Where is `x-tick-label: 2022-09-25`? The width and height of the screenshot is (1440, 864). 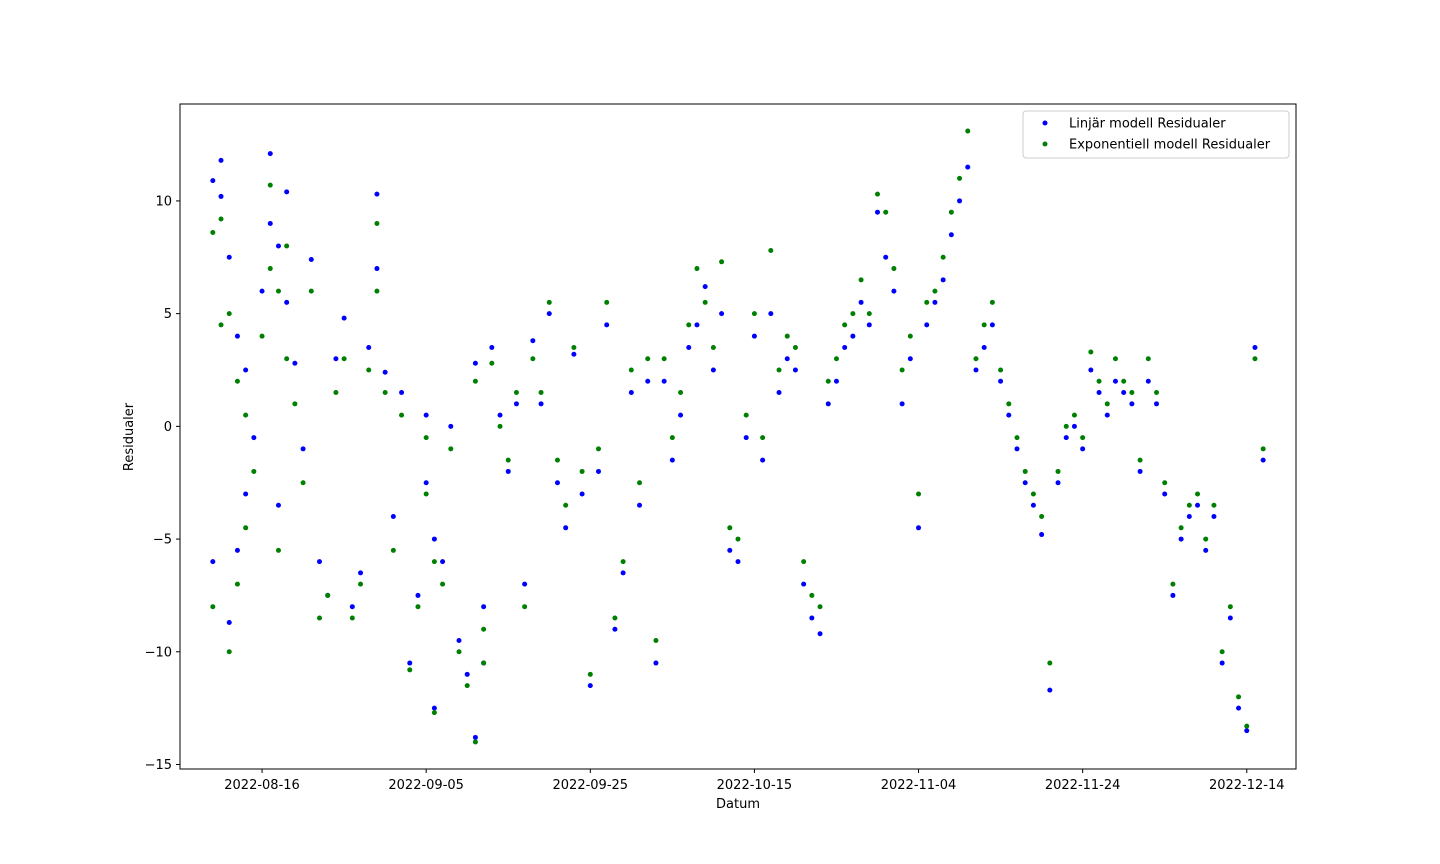
x-tick-label: 2022-09-25 is located at coordinates (591, 785).